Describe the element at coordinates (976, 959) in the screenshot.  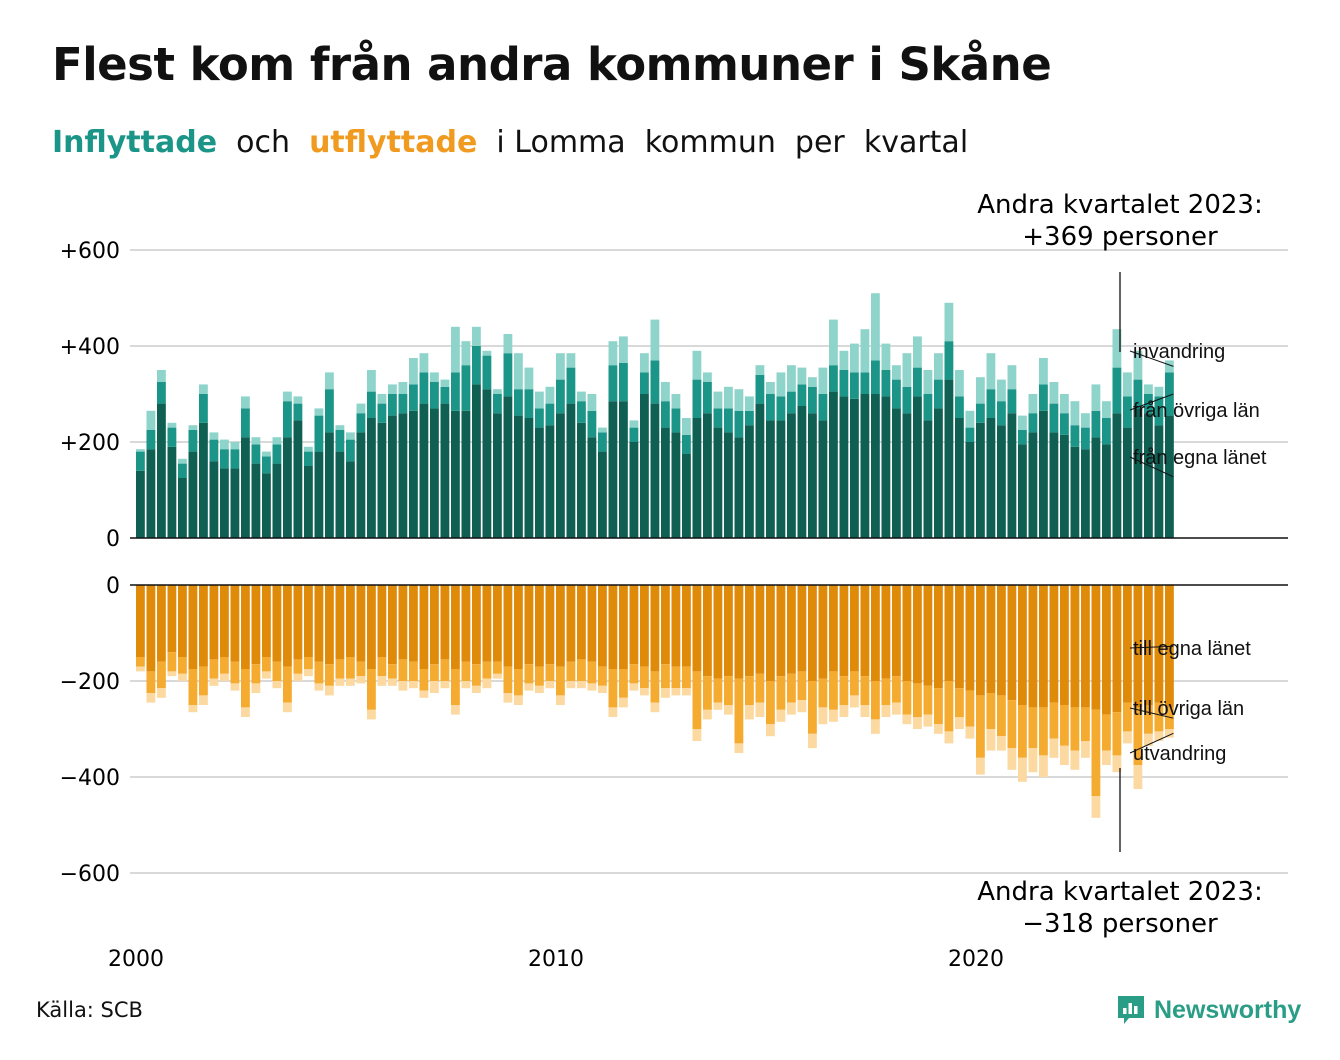
I see `x-tick-label: 2020` at that location.